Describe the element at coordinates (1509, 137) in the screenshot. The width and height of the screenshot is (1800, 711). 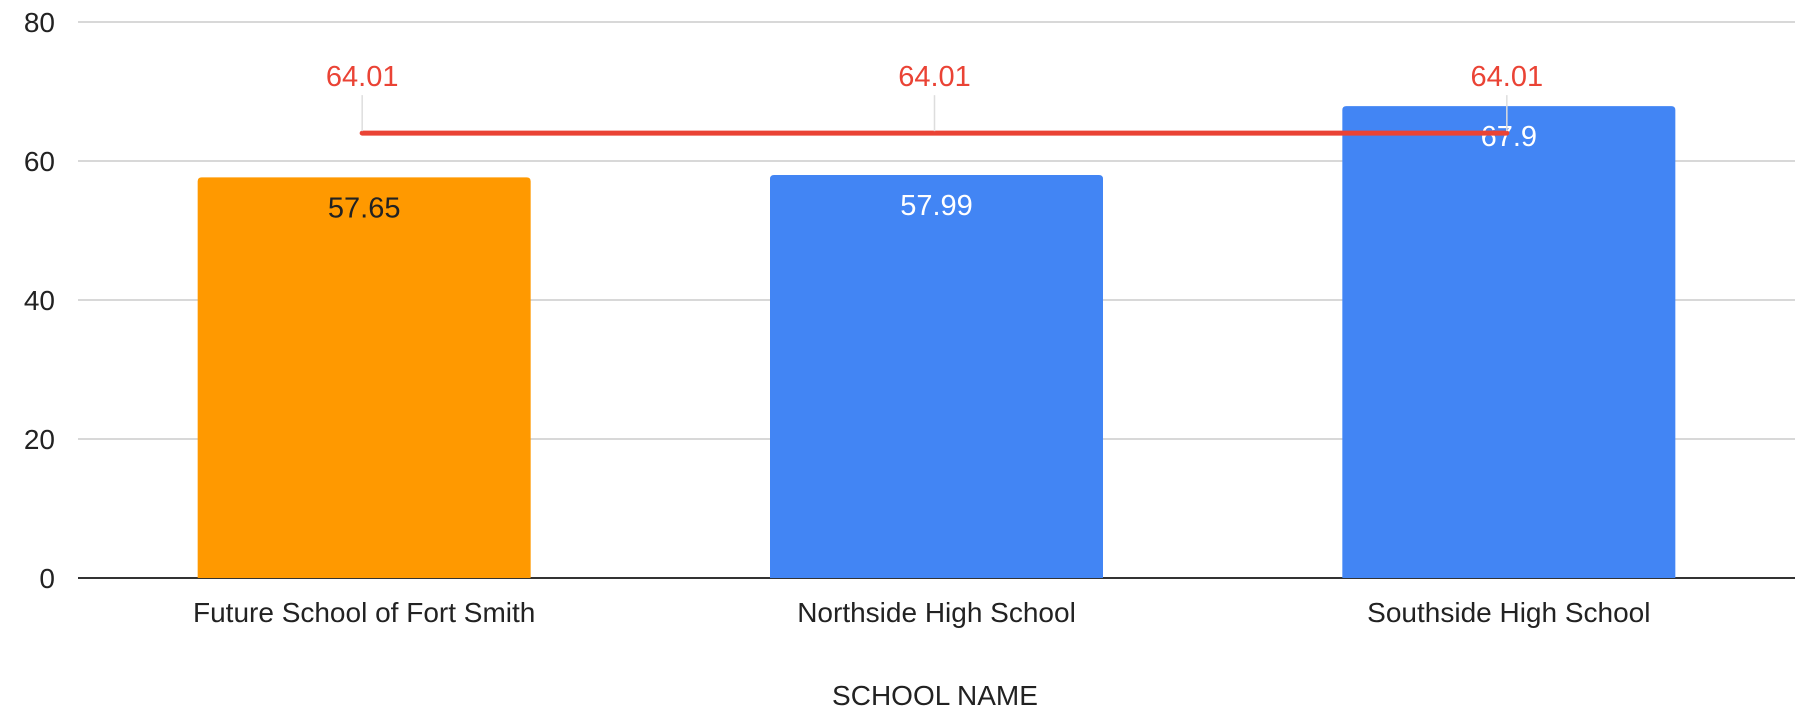
I see `bar-value-label: 67.9` at that location.